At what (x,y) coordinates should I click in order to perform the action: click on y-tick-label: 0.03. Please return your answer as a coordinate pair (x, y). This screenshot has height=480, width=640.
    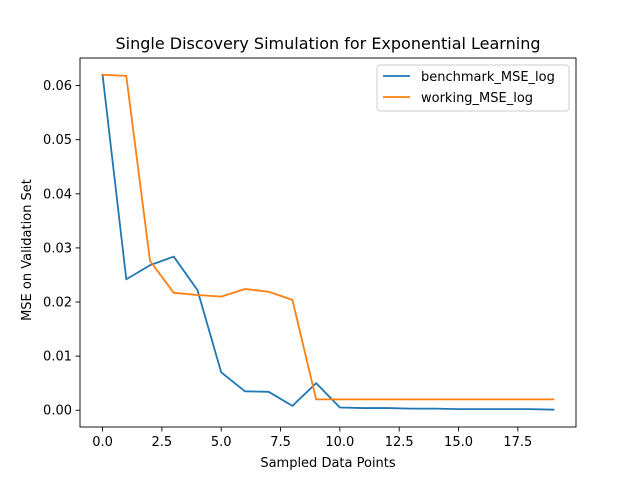
    Looking at the image, I should click on (57, 248).